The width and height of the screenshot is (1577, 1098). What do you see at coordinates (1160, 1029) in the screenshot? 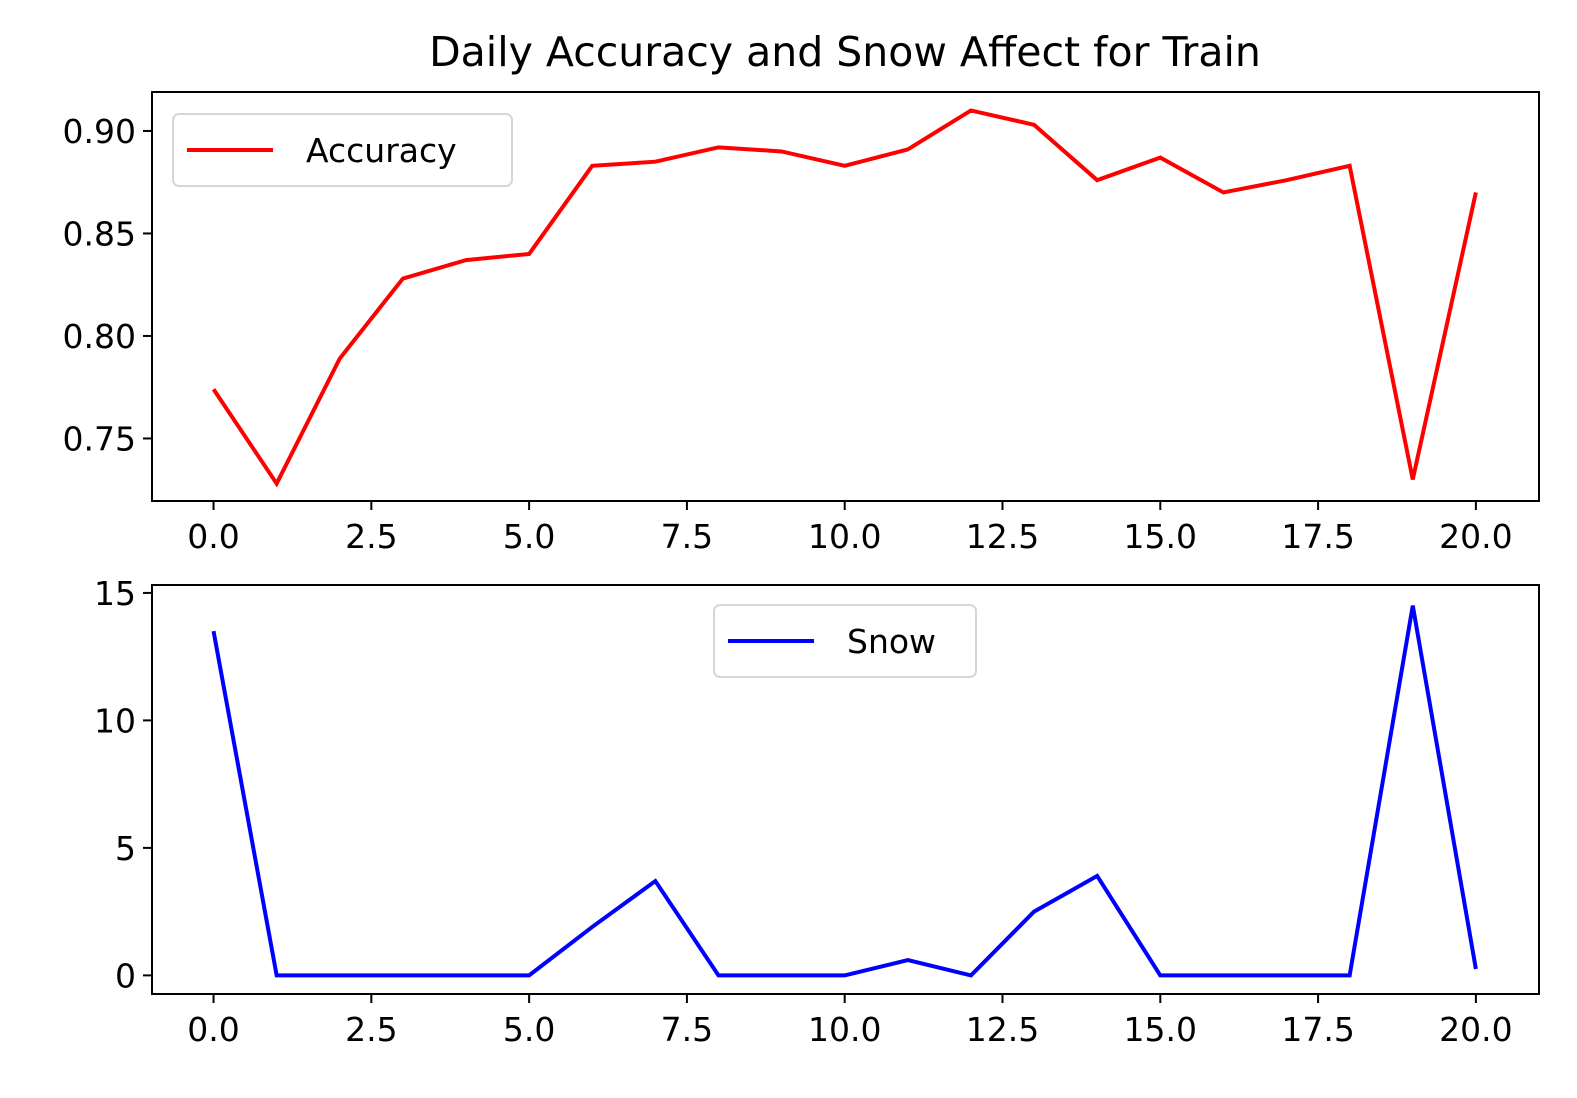
I see `snow-x-tick-label: 15.0` at bounding box center [1160, 1029].